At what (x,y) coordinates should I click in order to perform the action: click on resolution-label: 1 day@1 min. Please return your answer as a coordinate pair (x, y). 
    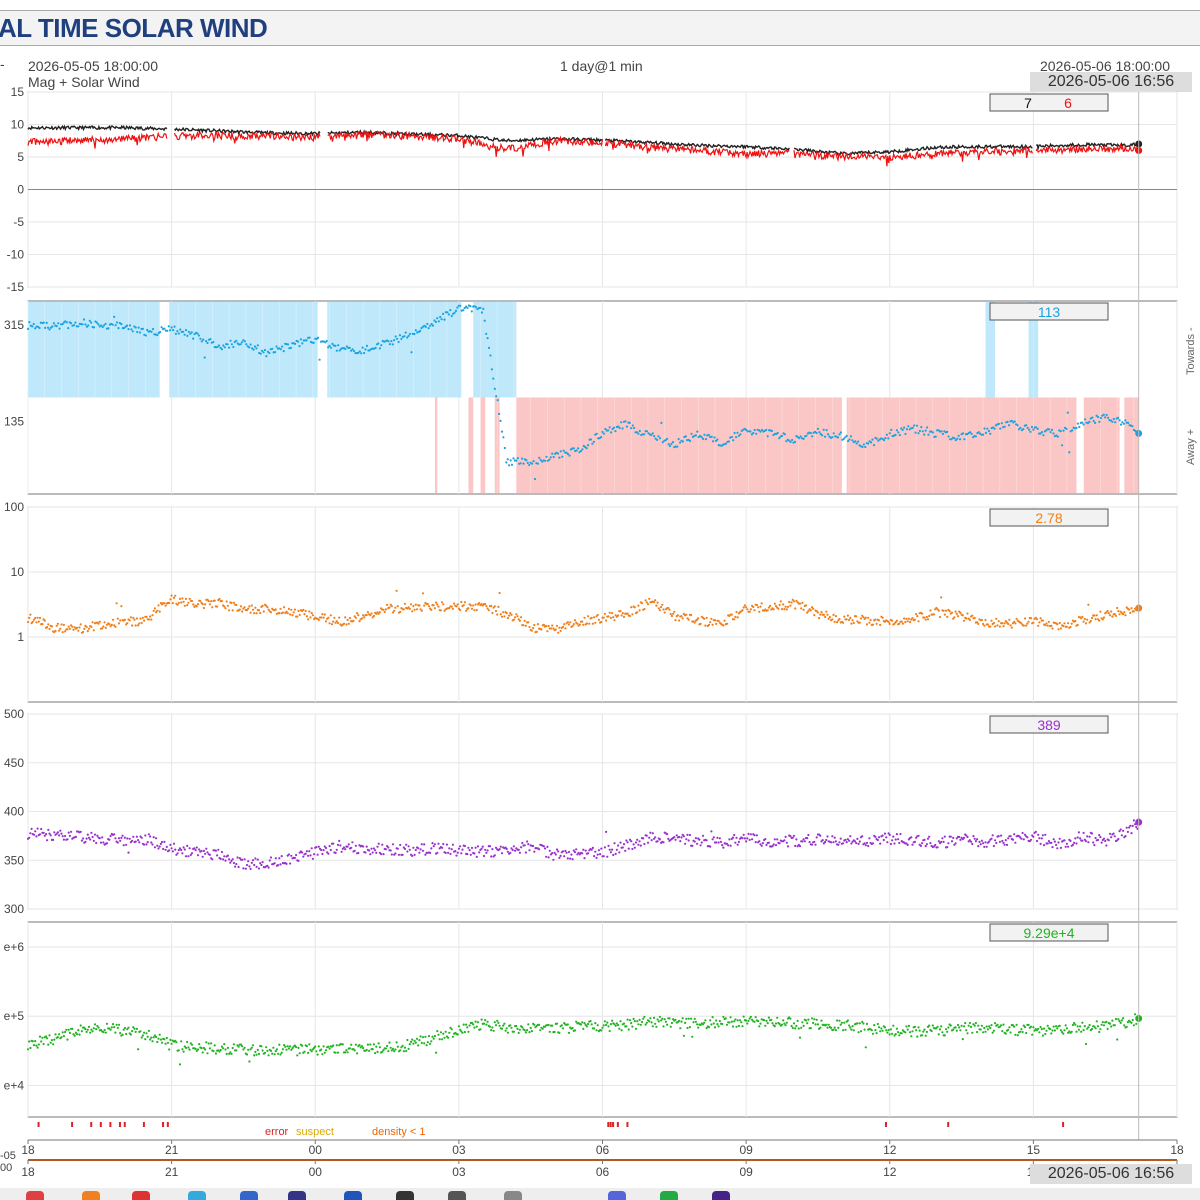
    Looking at the image, I should click on (601, 66).